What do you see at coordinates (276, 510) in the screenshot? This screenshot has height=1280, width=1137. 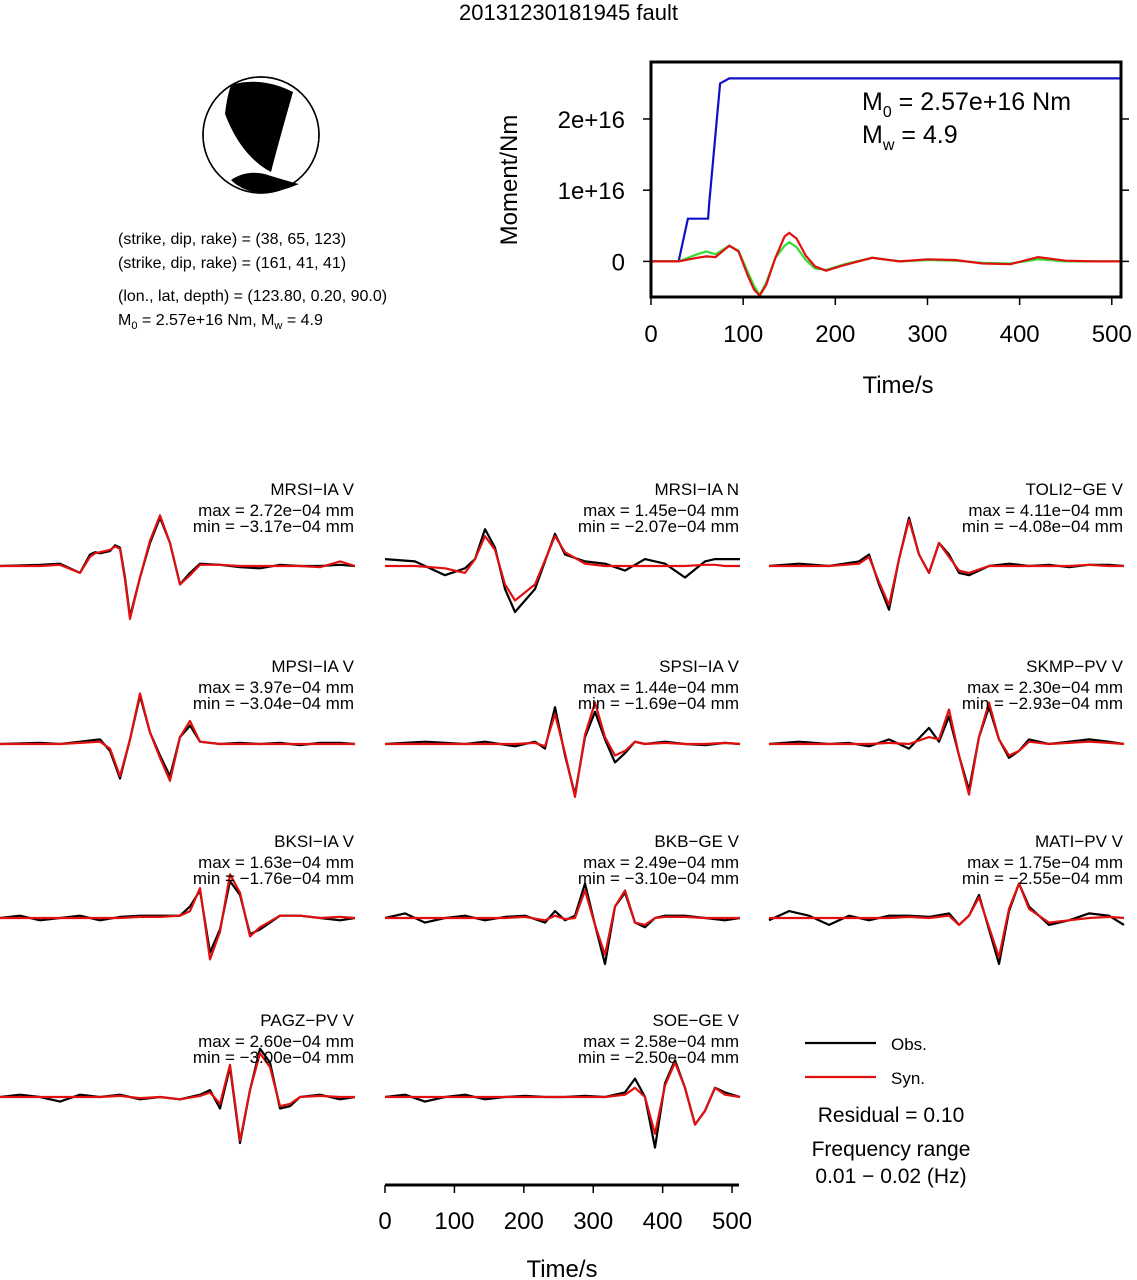 I see `station-max: max = 2.72e−04 mm` at bounding box center [276, 510].